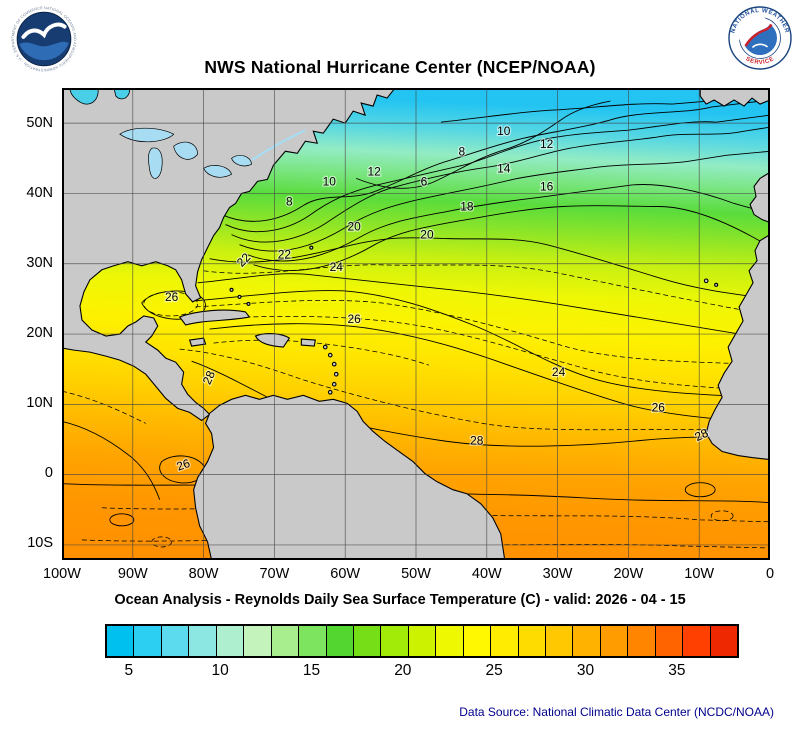 The height and width of the screenshot is (737, 800). What do you see at coordinates (403, 670) in the screenshot?
I see `colorbar-tick-label: 20` at bounding box center [403, 670].